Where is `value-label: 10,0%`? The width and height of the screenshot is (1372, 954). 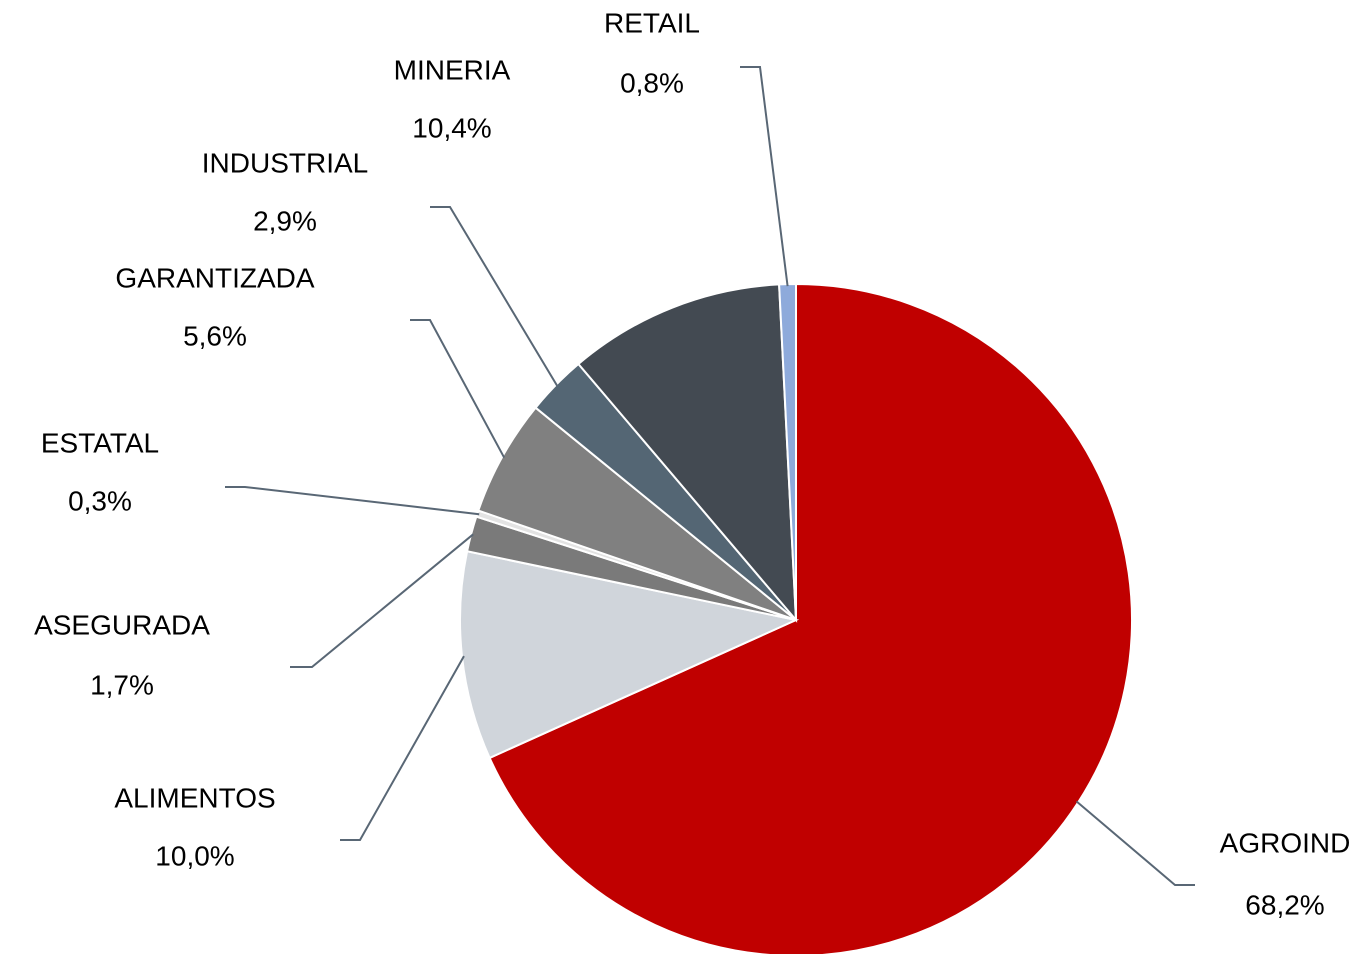
value-label: 10,0% is located at coordinates (194, 855).